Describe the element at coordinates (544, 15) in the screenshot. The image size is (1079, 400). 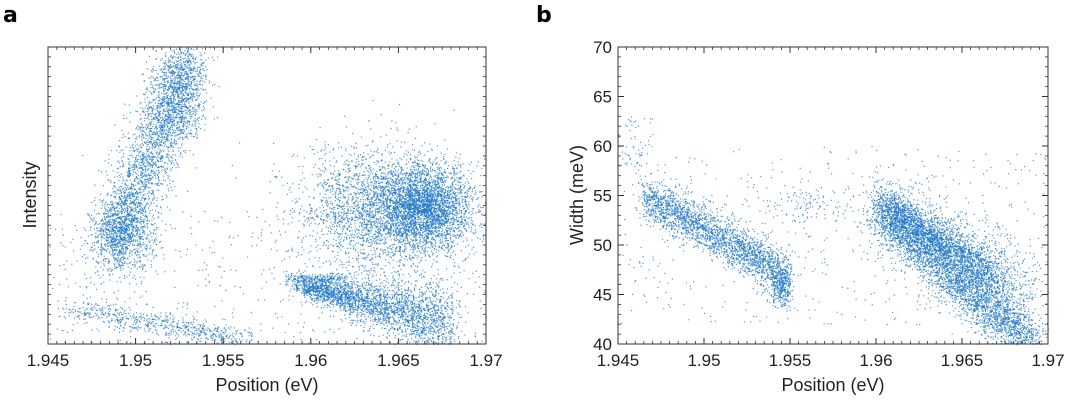
I see `panel-label-b: b` at that location.